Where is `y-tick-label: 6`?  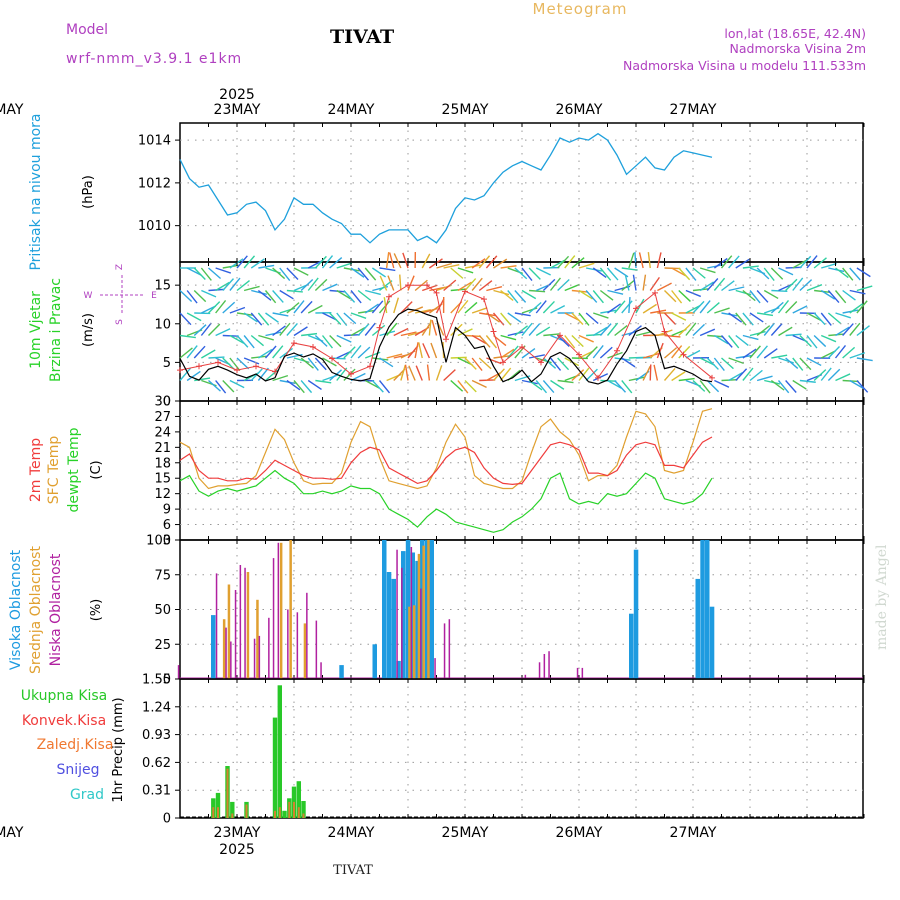 y-tick-label: 6 is located at coordinates (167, 525).